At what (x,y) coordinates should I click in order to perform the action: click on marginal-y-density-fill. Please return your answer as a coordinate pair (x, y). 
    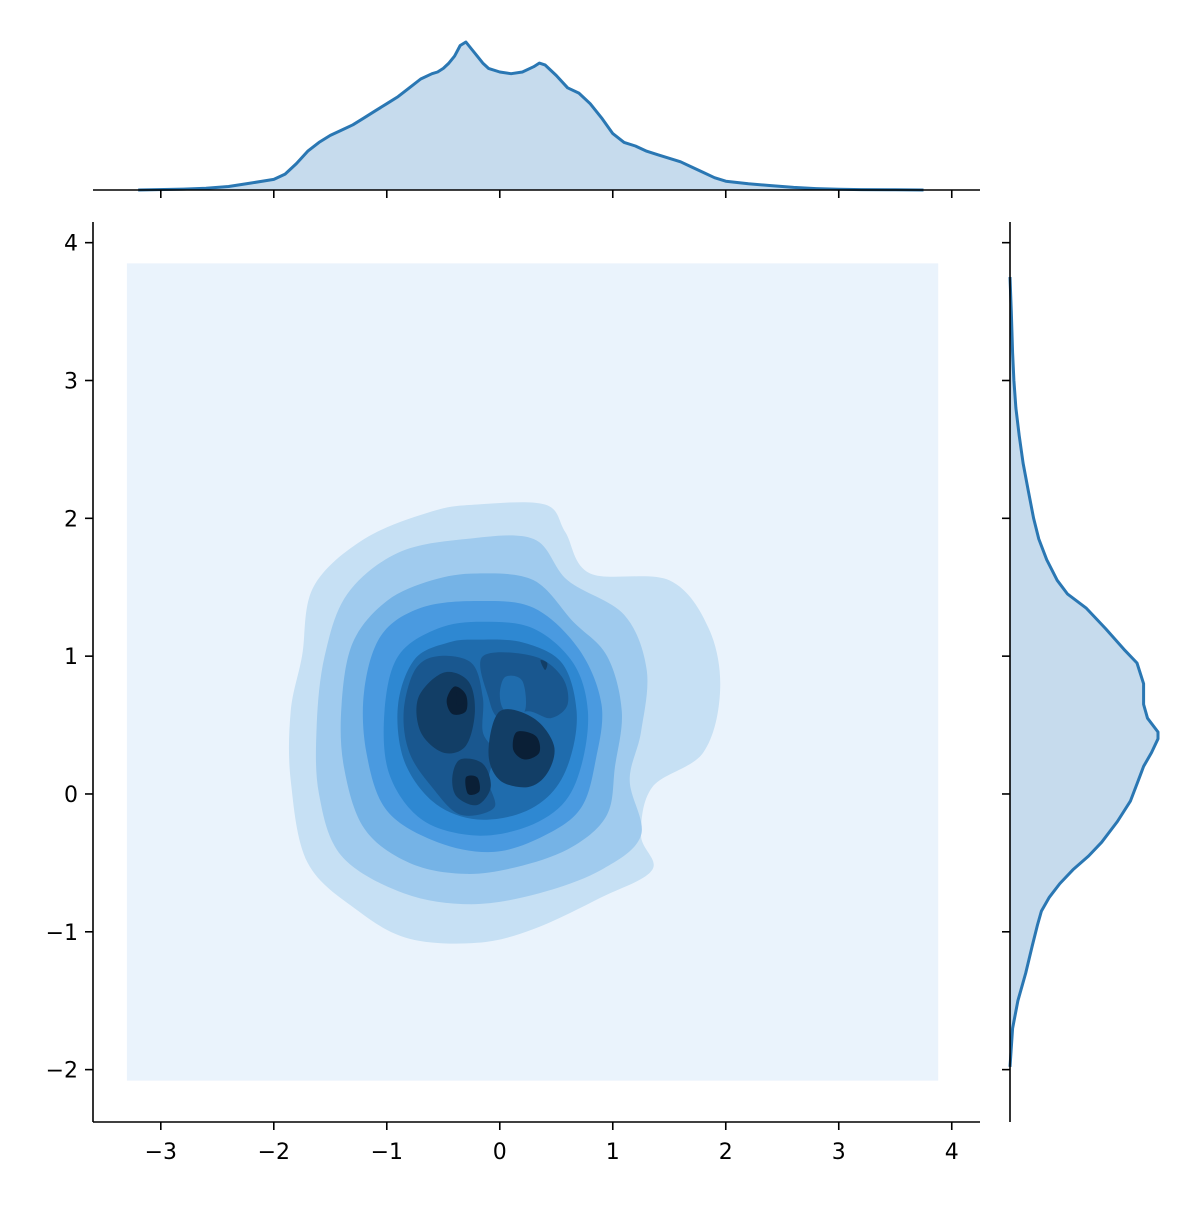
    Looking at the image, I should click on (1084, 672).